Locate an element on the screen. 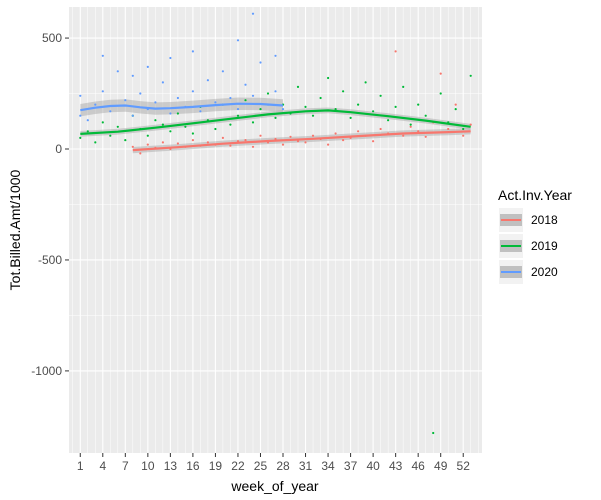 The height and width of the screenshot is (500, 601). smooth-lines is located at coordinates (275, 127).